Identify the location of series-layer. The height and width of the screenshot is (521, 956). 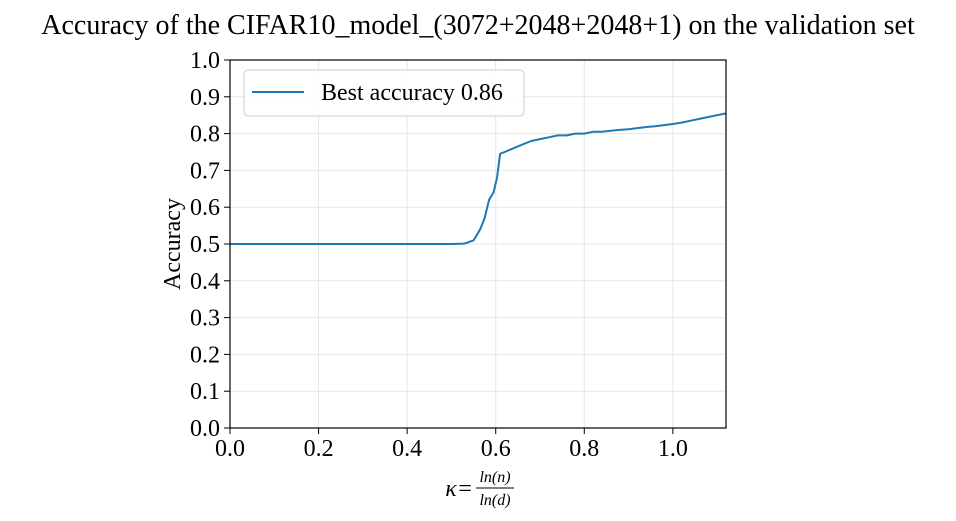
(478, 178).